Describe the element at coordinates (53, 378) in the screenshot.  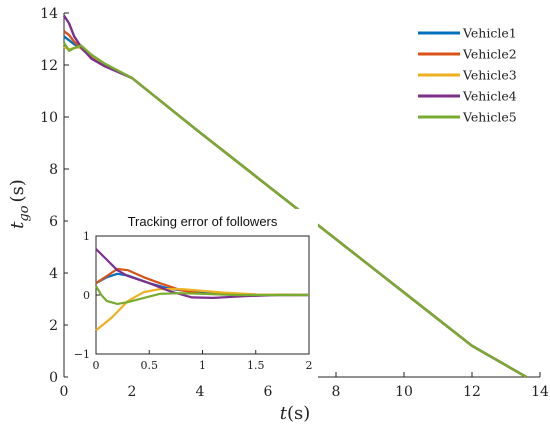
I see `y-tick-label: 0` at that location.